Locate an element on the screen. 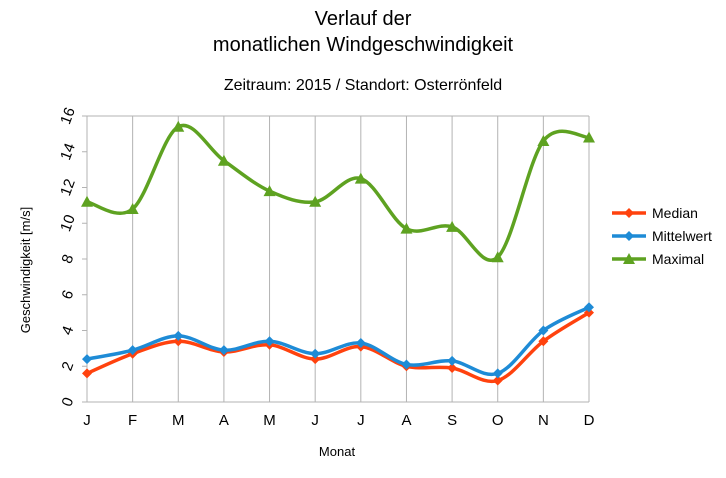  legend-label-mittelwert: Mittelwert is located at coordinates (682, 236).